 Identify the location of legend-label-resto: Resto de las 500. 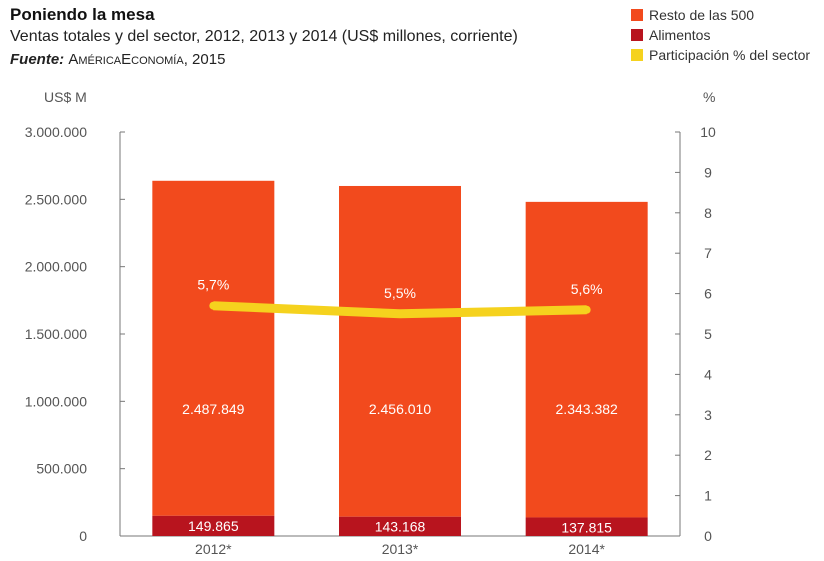
(702, 15).